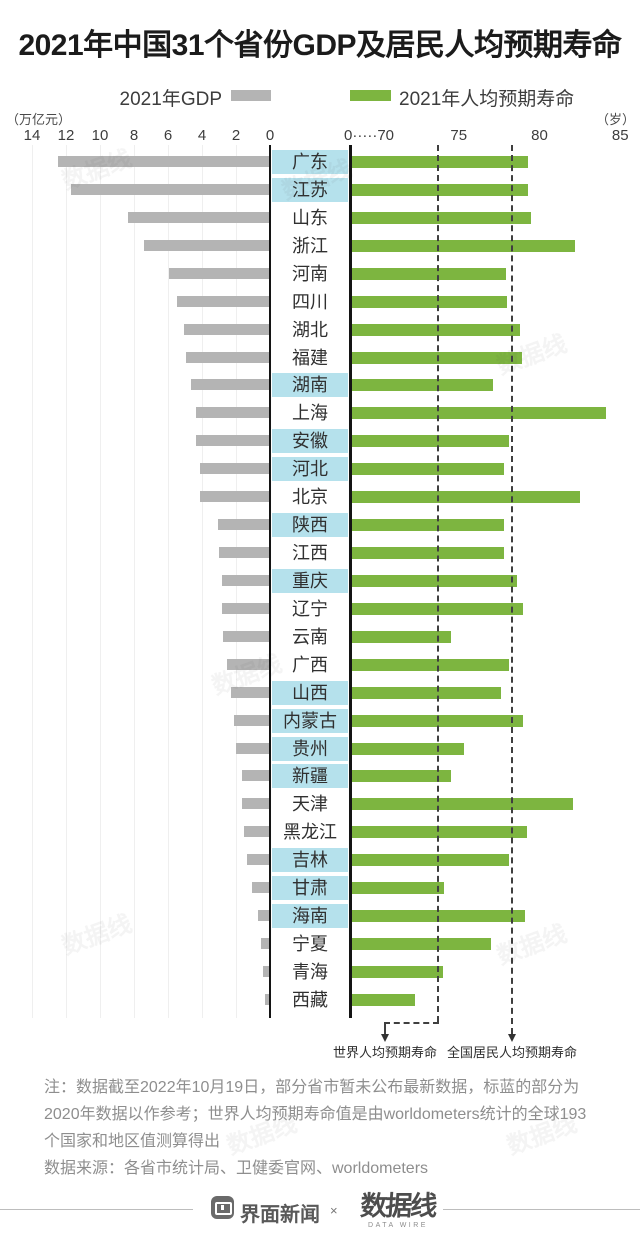 The width and height of the screenshot is (640, 1246). Describe the element at coordinates (438, 583) in the screenshot. I see `world-life-dashed-line` at that location.